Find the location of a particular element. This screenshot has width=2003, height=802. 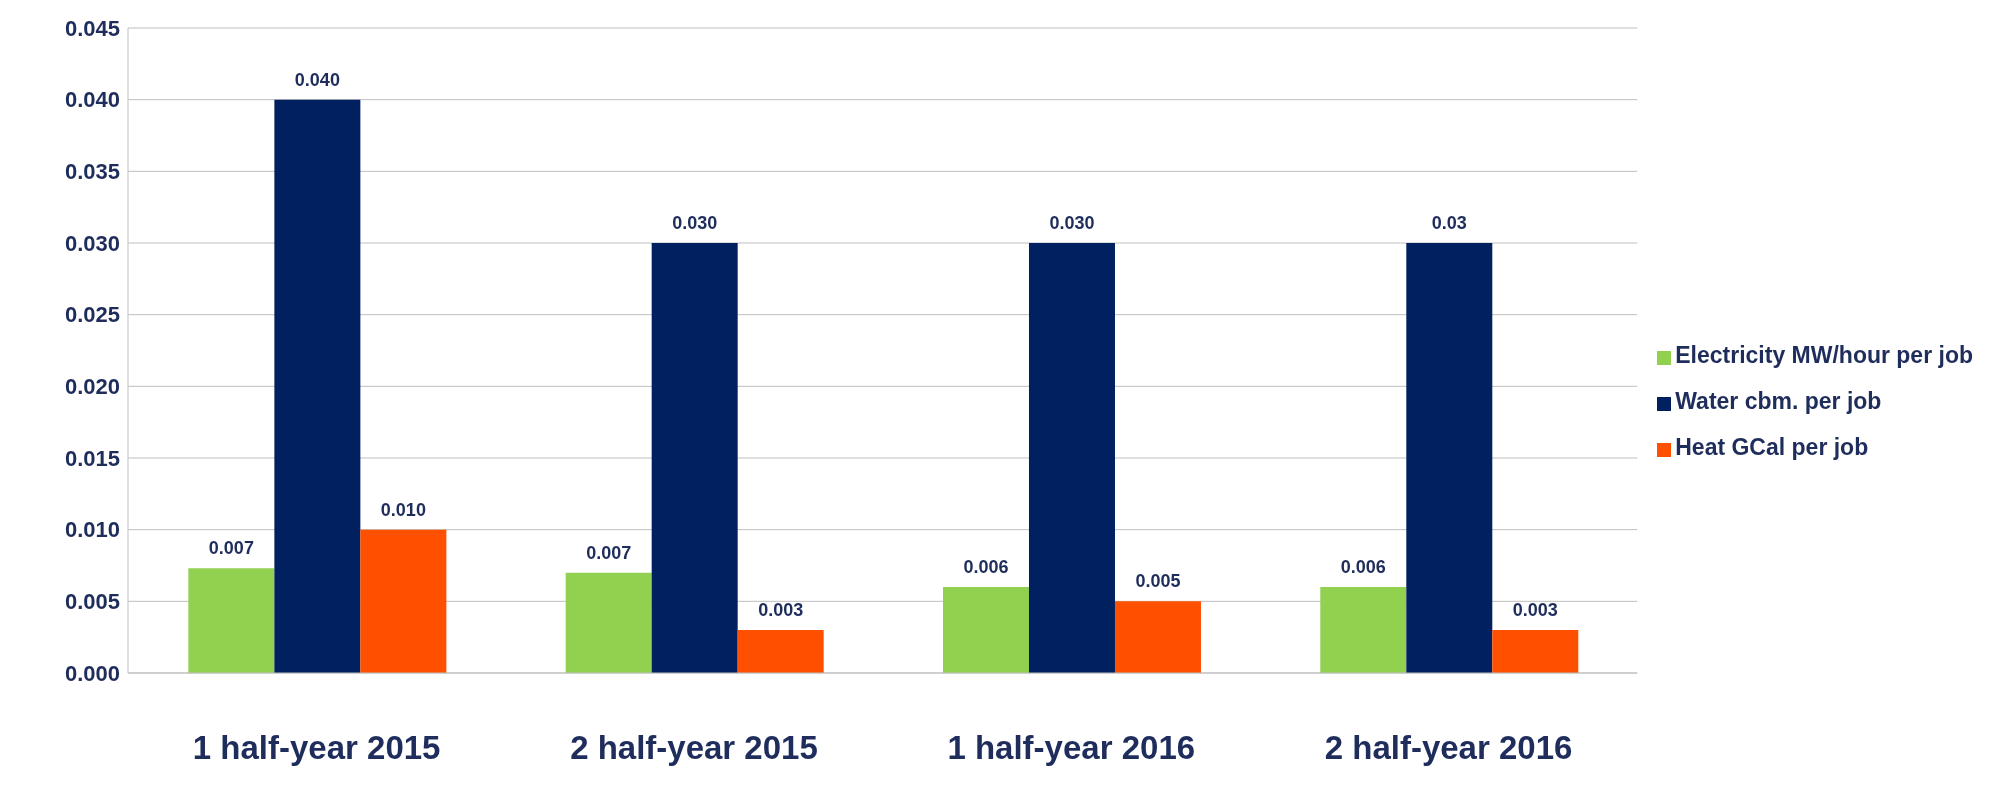

legend-label: Water cbm. per job is located at coordinates (1778, 400).